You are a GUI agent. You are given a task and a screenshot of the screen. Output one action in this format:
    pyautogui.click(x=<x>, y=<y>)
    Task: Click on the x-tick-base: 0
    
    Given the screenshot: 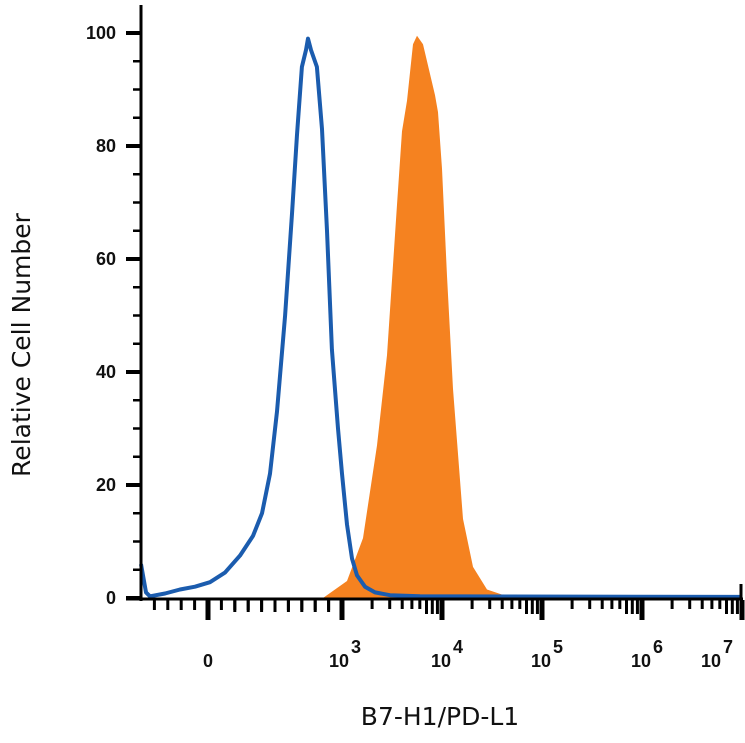 What is the action you would take?
    pyautogui.click(x=208, y=661)
    